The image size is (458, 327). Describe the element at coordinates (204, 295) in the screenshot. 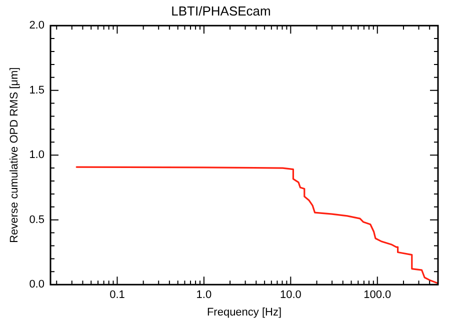

I see `x-tick-label: 1.0` at that location.